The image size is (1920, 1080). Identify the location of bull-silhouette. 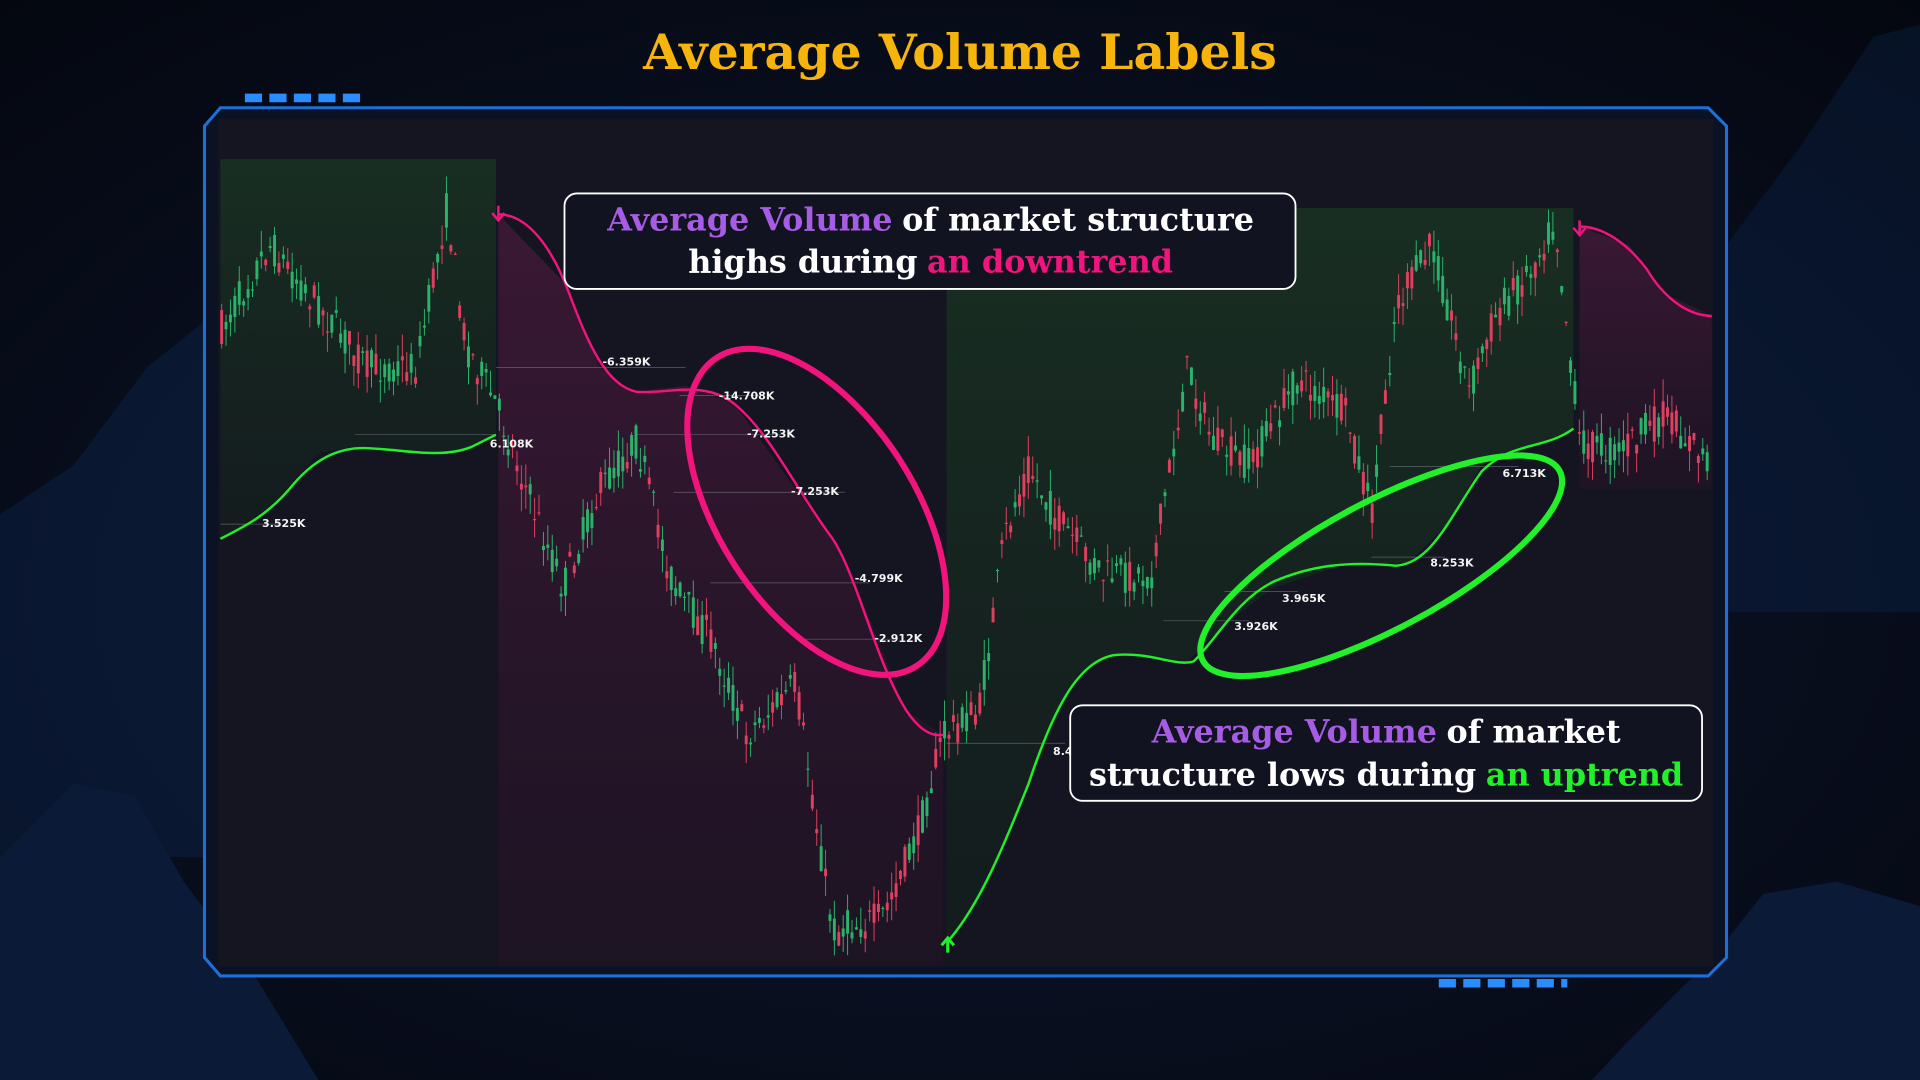
(159, 931).